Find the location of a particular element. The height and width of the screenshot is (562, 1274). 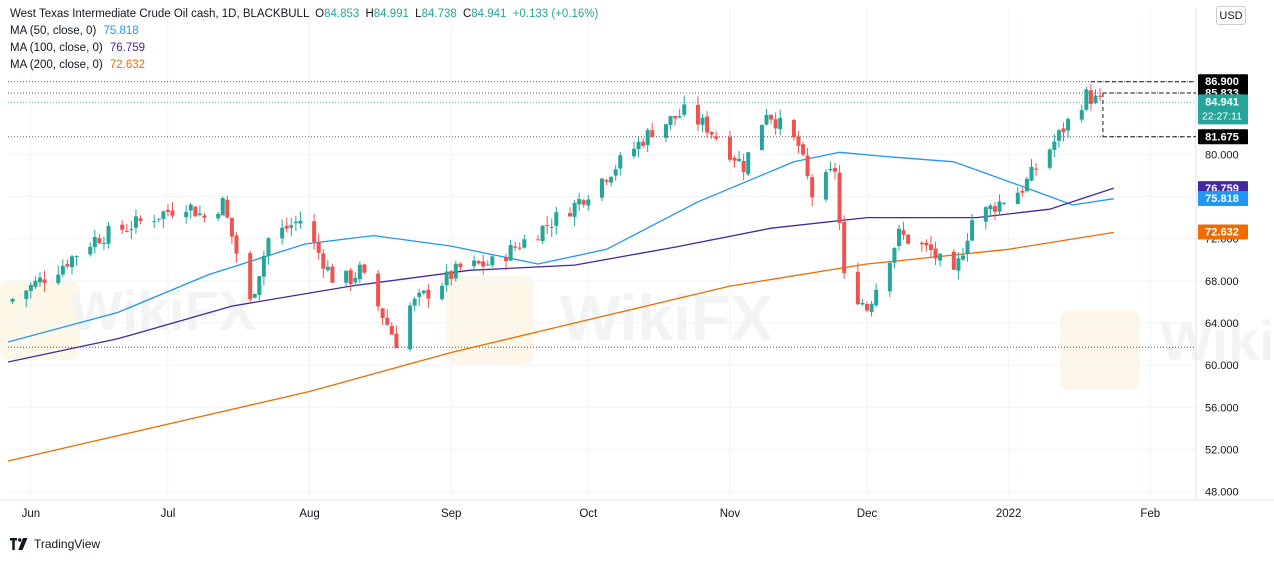

close-value: 84.941 is located at coordinates (489, 14).